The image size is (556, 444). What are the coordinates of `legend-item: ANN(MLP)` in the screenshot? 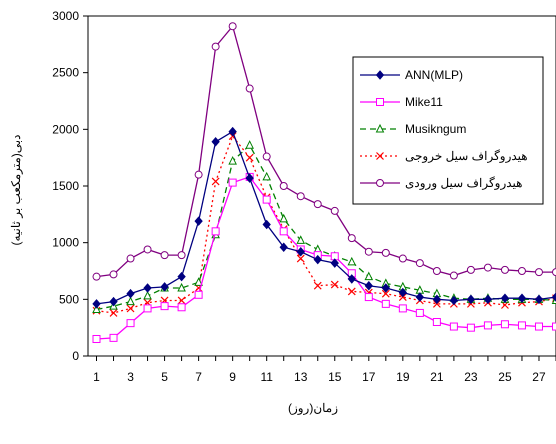 It's located at (411, 75).